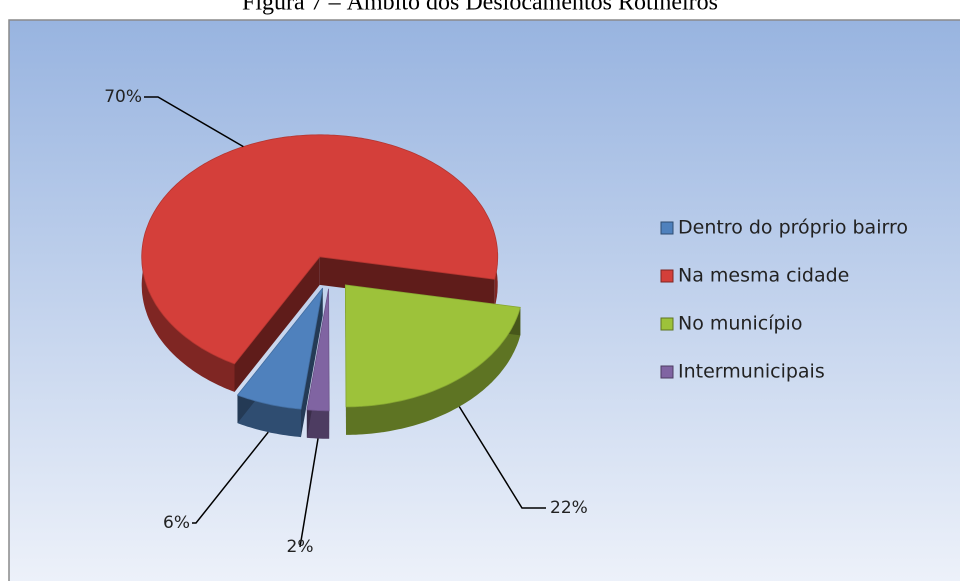 The height and width of the screenshot is (581, 960). I want to click on data-label: 70%, so click(123, 97).